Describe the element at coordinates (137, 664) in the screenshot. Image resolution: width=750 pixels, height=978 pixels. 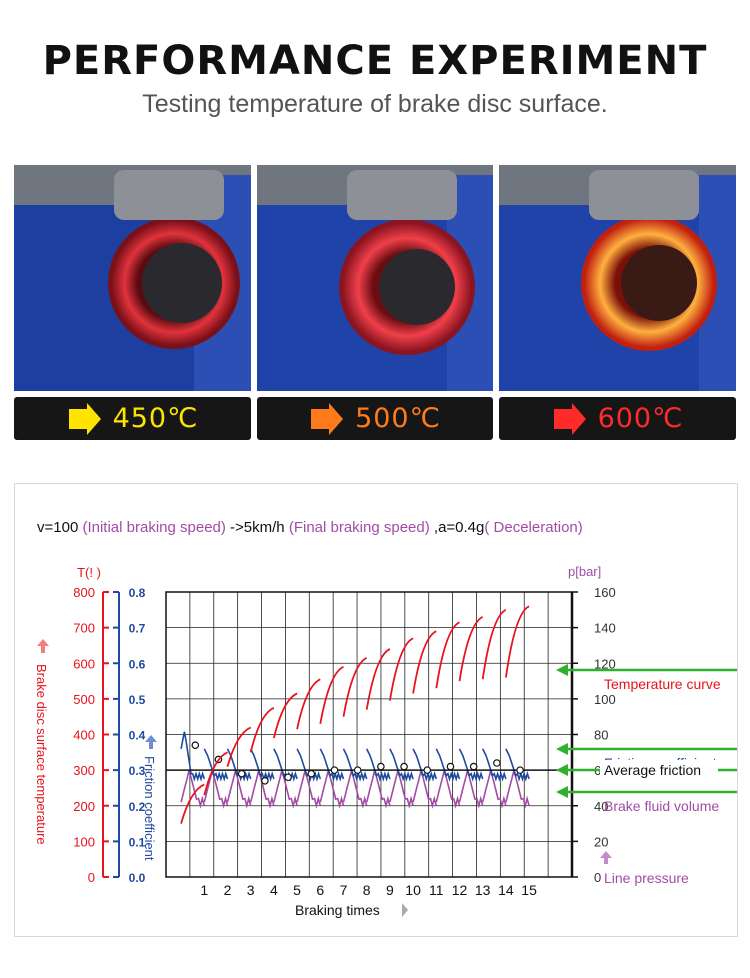
I see `friction-tick-label: 0.6` at that location.